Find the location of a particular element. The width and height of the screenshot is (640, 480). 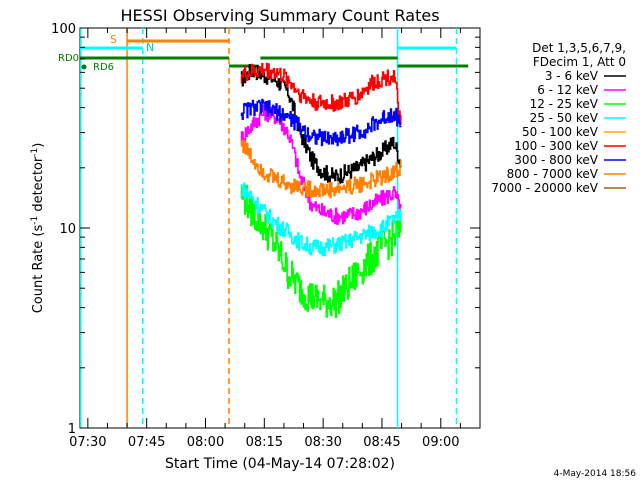

x-tick-label: 08:45 is located at coordinates (381, 442).